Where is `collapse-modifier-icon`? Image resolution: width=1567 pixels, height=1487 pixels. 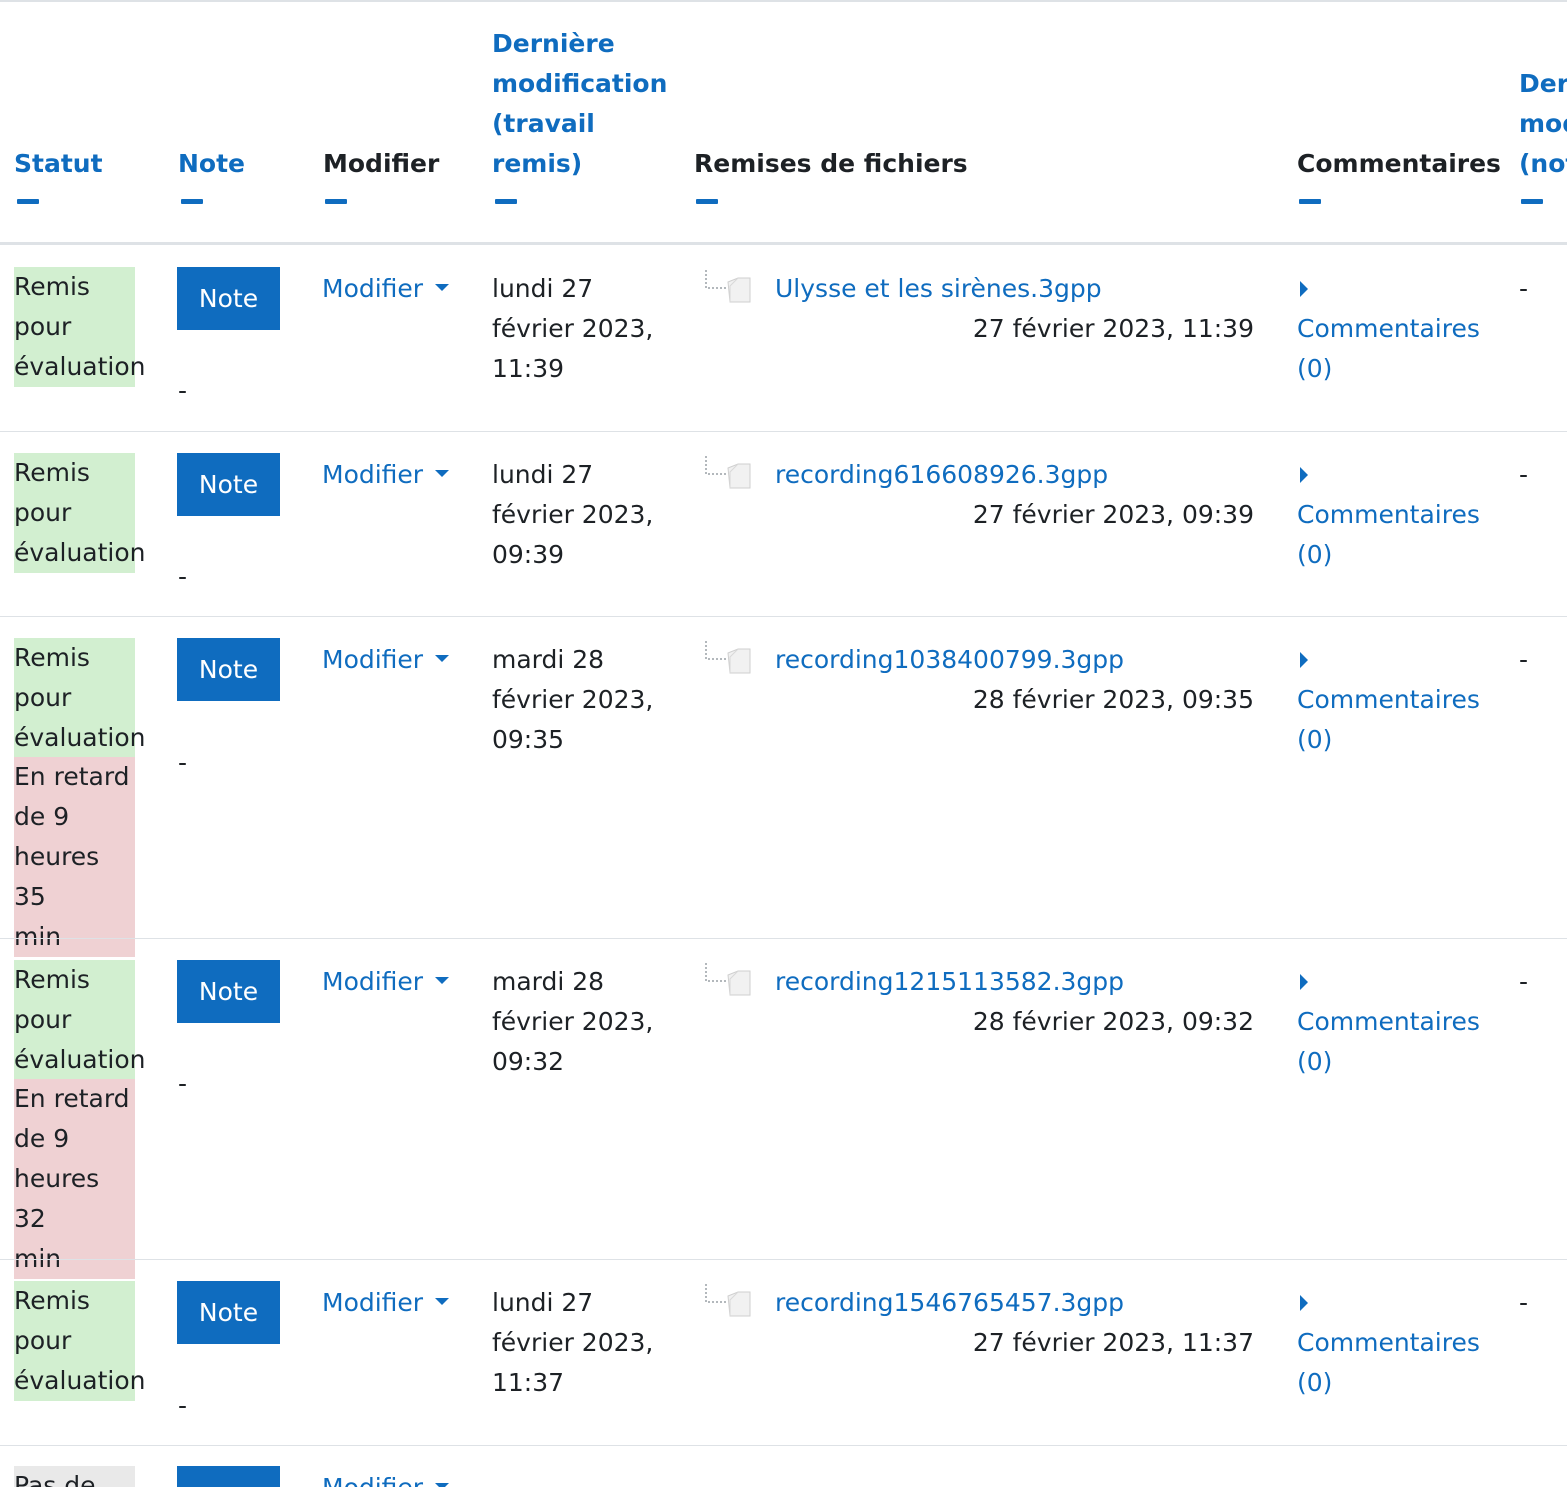 collapse-modifier-icon is located at coordinates (336, 201).